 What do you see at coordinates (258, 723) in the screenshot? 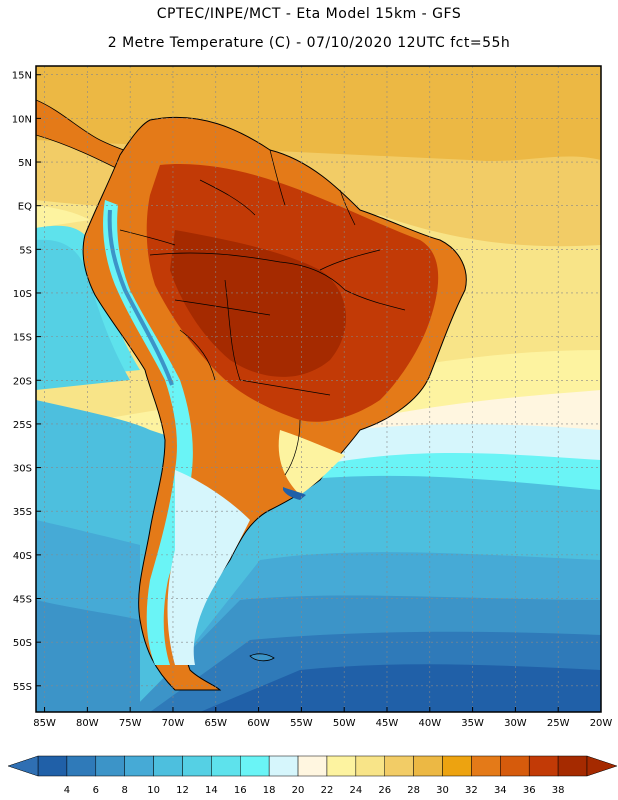
I see `lon-tick-label: 60W` at bounding box center [258, 723].